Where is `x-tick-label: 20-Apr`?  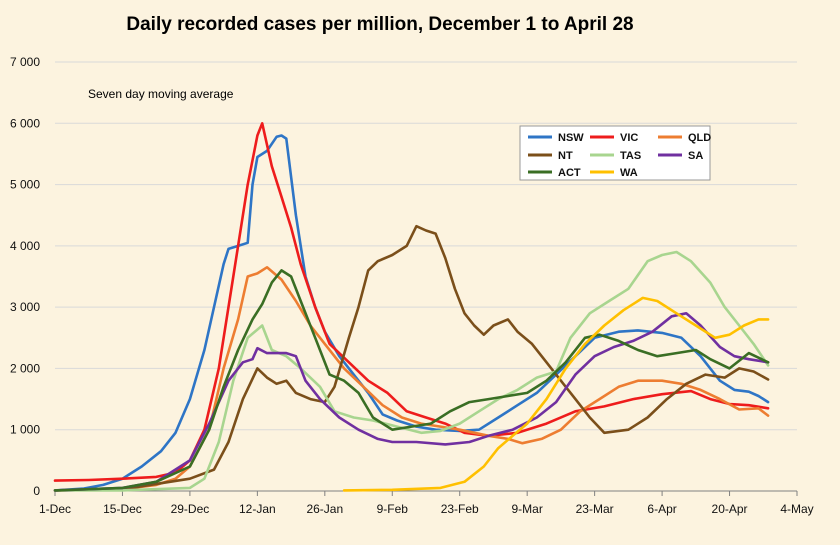
x-tick-label: 20-Apr is located at coordinates (730, 509).